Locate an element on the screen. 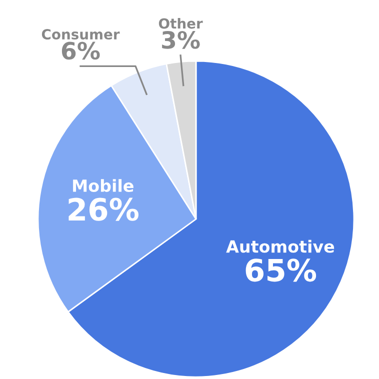 The width and height of the screenshot is (379, 379). data-label: 6% is located at coordinates (81, 51).